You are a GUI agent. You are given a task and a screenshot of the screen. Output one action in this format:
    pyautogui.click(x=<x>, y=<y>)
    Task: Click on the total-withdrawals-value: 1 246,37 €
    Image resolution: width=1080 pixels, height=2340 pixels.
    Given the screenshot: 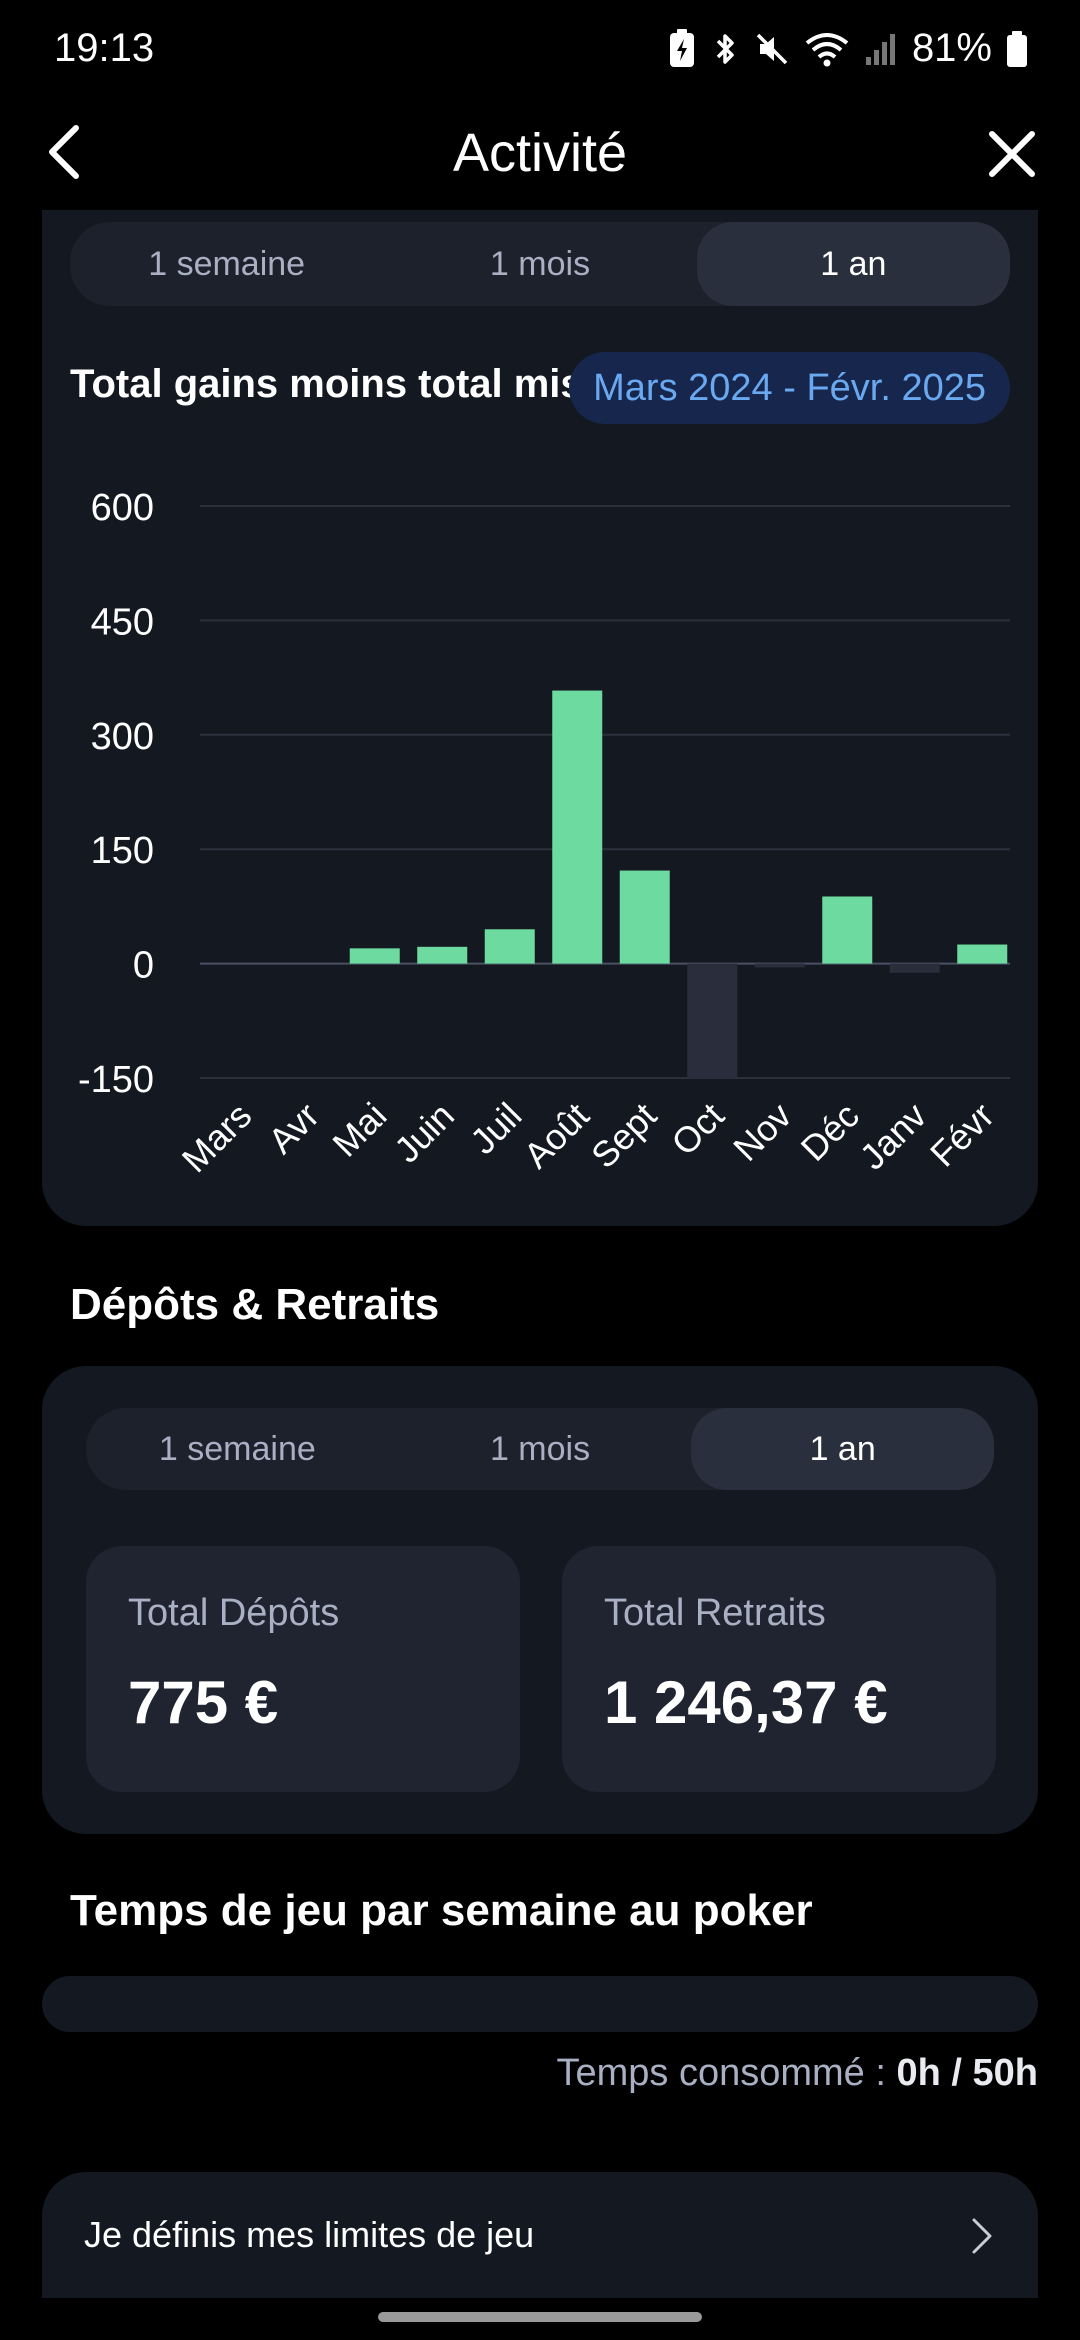 What is the action you would take?
    pyautogui.click(x=746, y=1702)
    